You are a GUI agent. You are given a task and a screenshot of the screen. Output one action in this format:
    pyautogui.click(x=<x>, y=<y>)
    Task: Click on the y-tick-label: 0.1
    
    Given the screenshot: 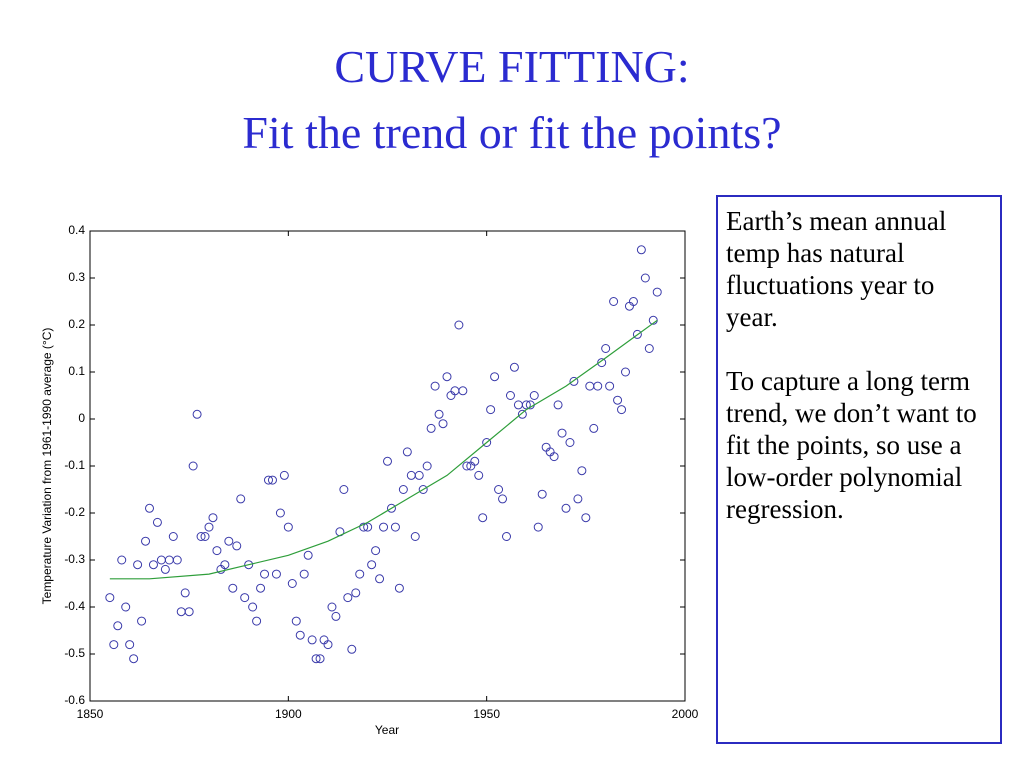 What is the action you would take?
    pyautogui.click(x=76, y=371)
    